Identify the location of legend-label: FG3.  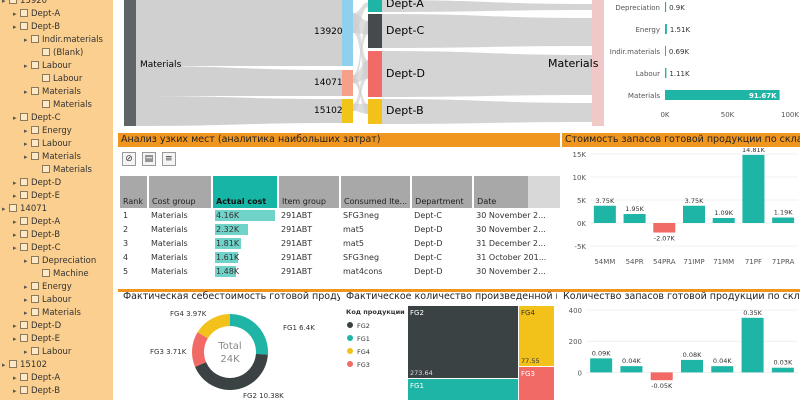
(363, 365).